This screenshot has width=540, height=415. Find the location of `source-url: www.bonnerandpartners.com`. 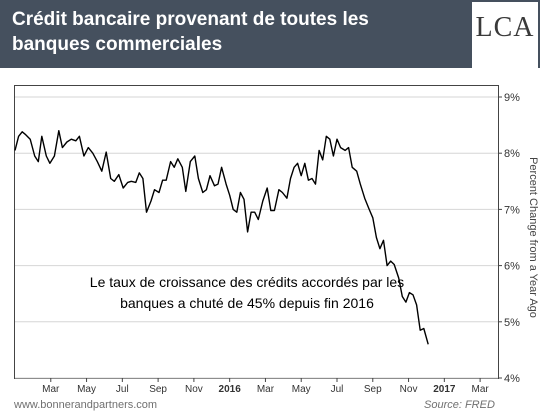

source-url: www.bonnerandpartners.com is located at coordinates (86, 405).